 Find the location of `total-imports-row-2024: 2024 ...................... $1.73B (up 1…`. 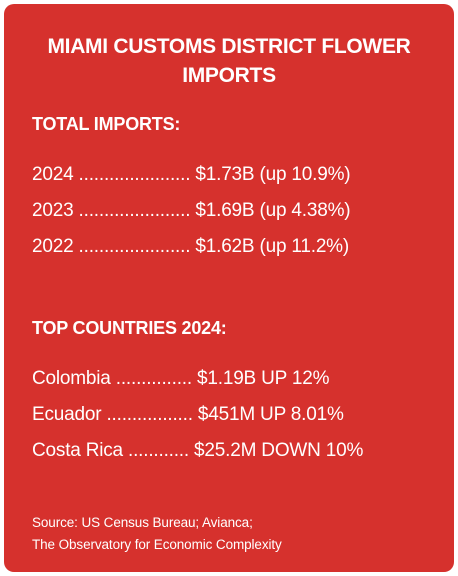

total-imports-row-2024: 2024 ...................... $1.73B (up 1… is located at coordinates (191, 175).